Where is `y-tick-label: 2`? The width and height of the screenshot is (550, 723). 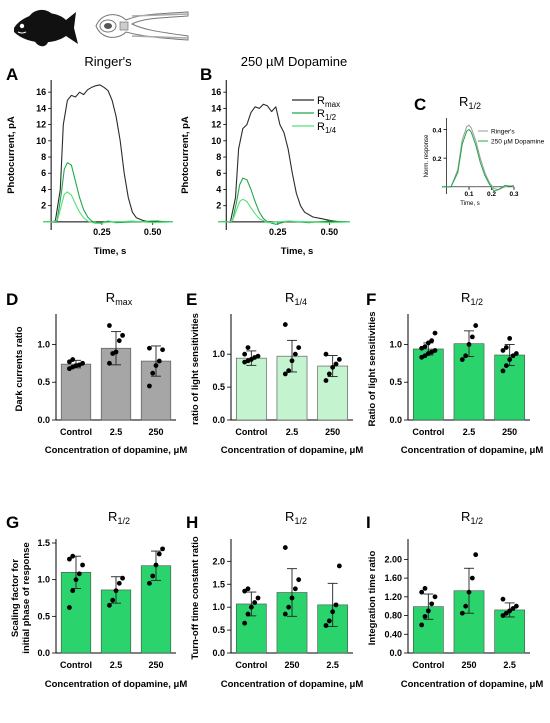
y-tick-label: 2 is located at coordinates (218, 206).